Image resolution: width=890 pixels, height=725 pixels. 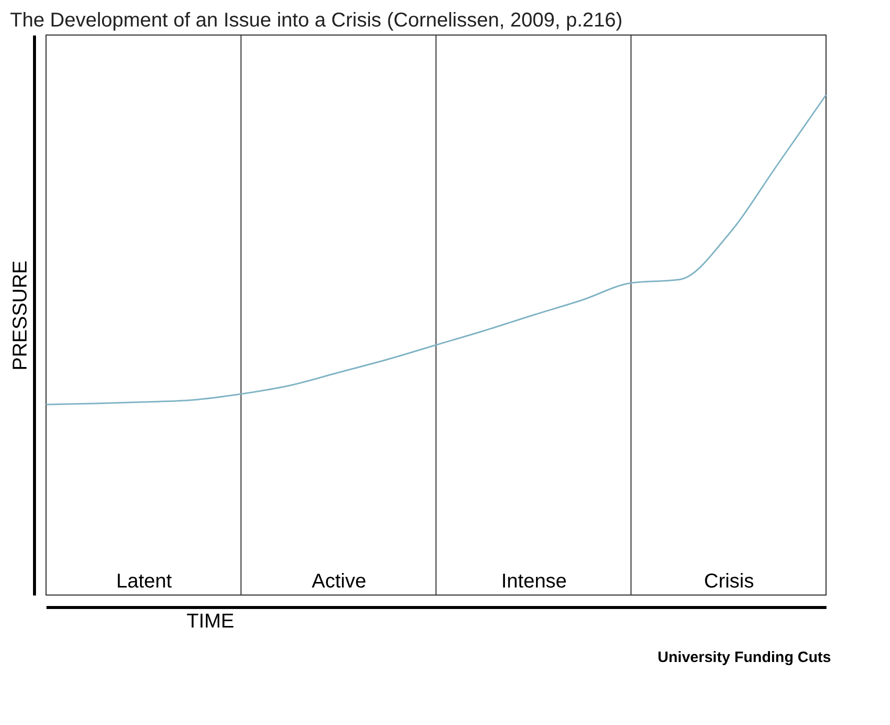 What do you see at coordinates (339, 581) in the screenshot?
I see `x-tick-label: Active` at bounding box center [339, 581].